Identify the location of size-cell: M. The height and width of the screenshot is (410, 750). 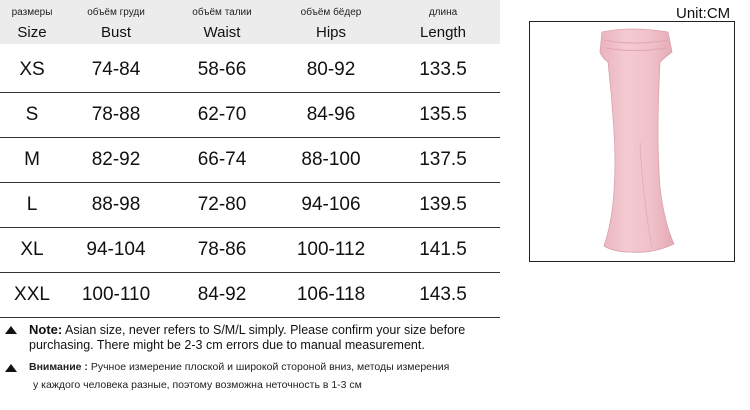
(32, 159).